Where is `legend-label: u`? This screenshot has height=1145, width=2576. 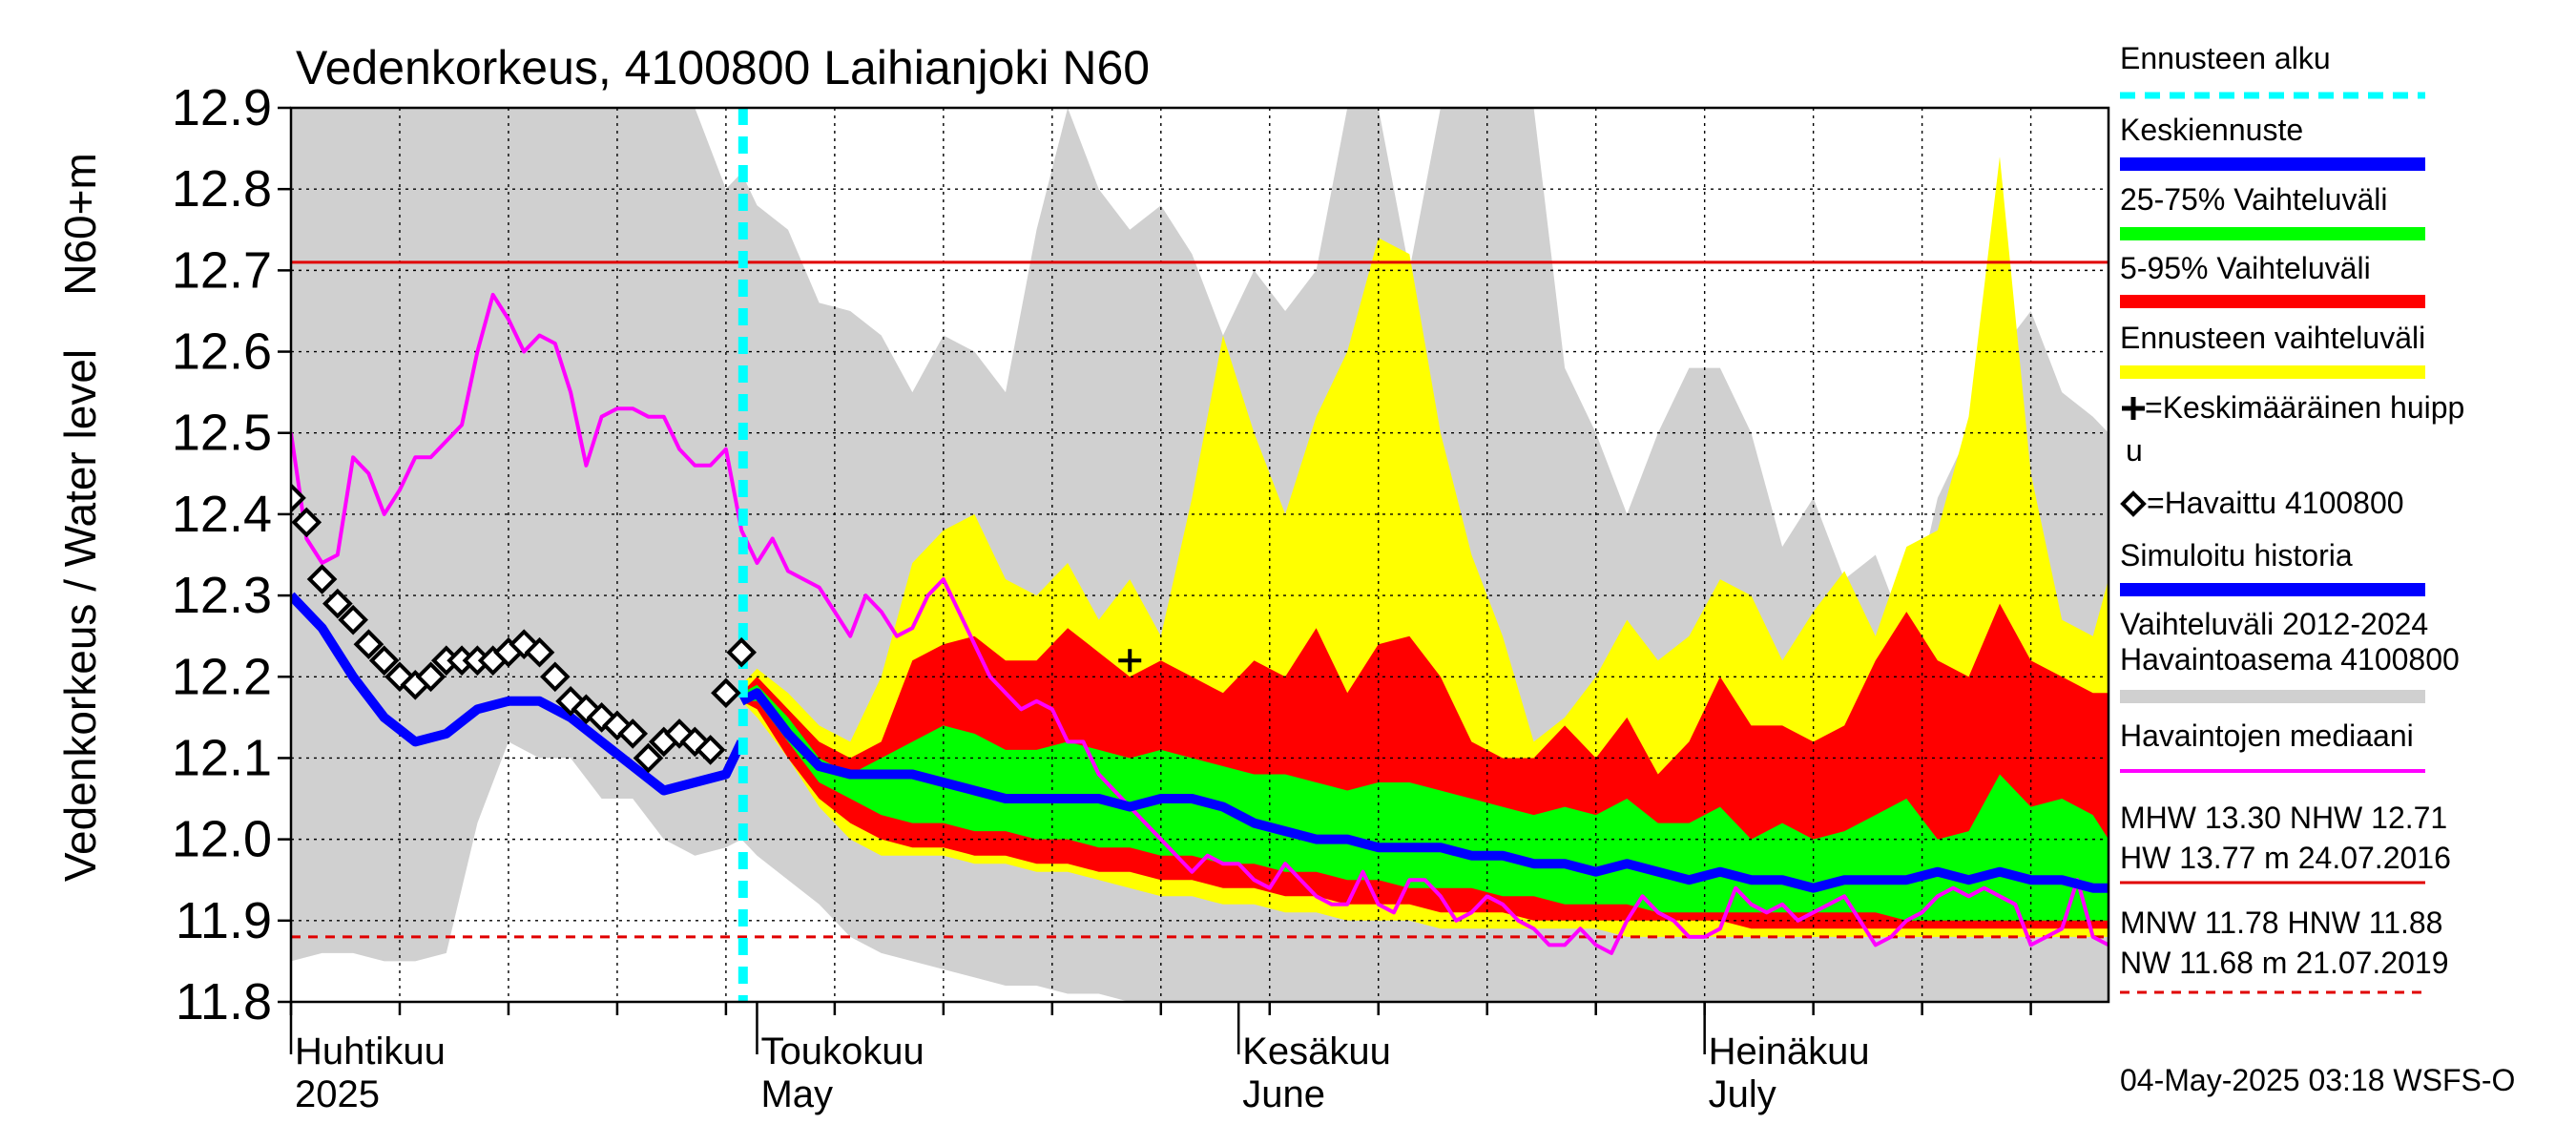
legend-label: u is located at coordinates (2134, 450).